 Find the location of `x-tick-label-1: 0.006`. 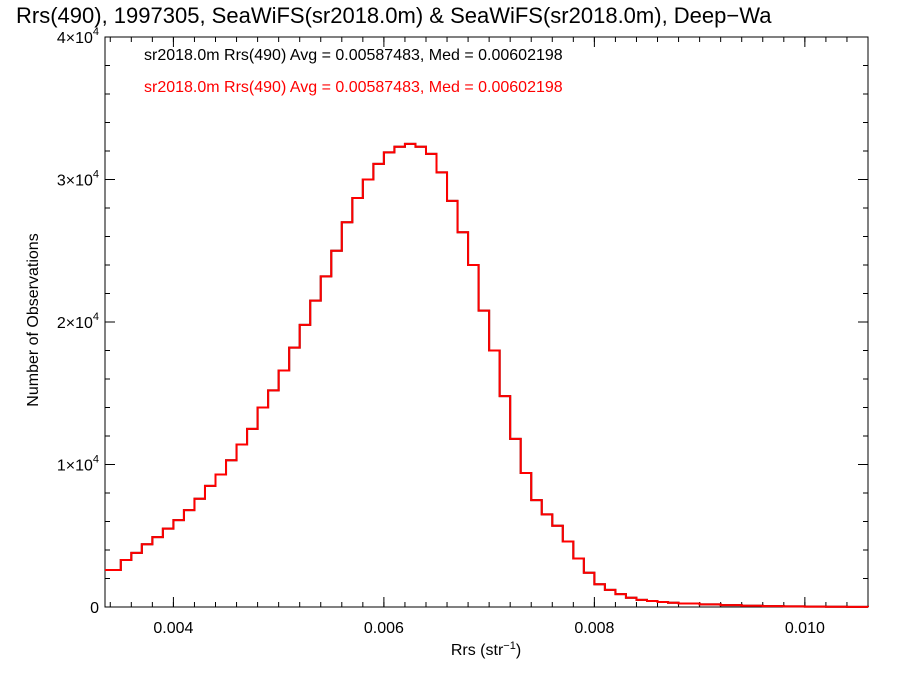

x-tick-label-1: 0.006 is located at coordinates (384, 628).